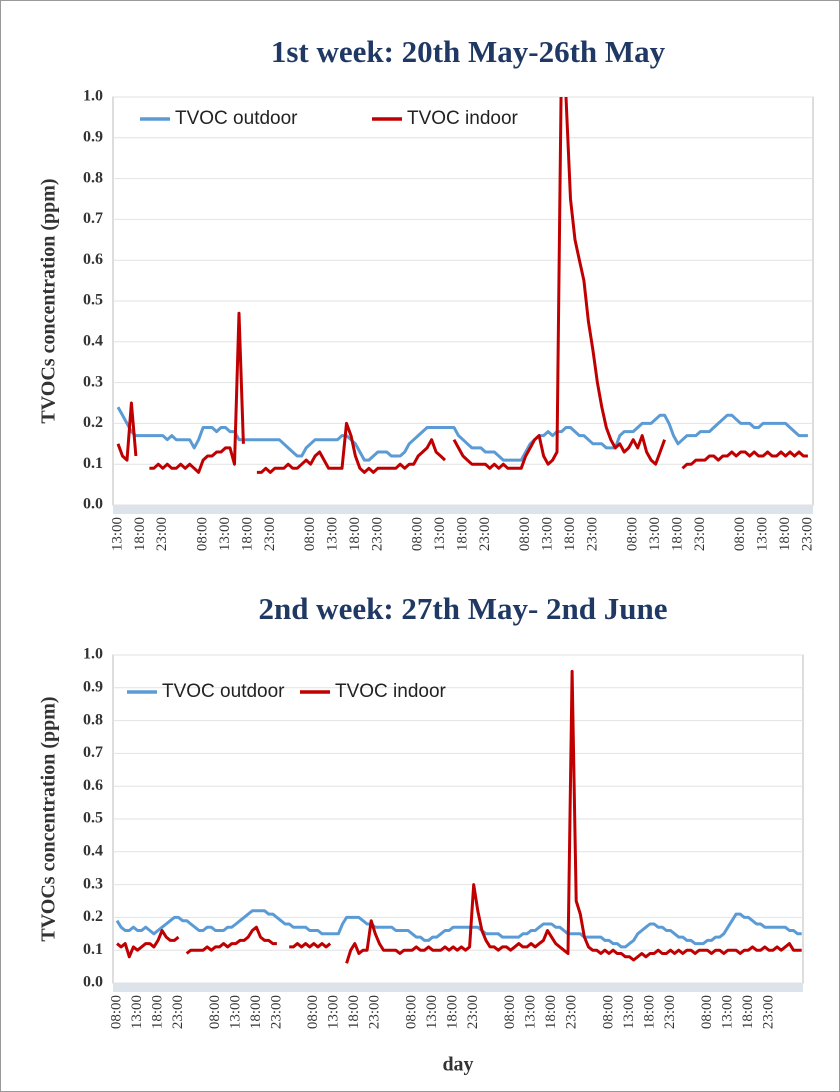 The width and height of the screenshot is (840, 1092). I want to click on chart-title: 2nd week: 27th May- 2nd June, so click(462, 608).